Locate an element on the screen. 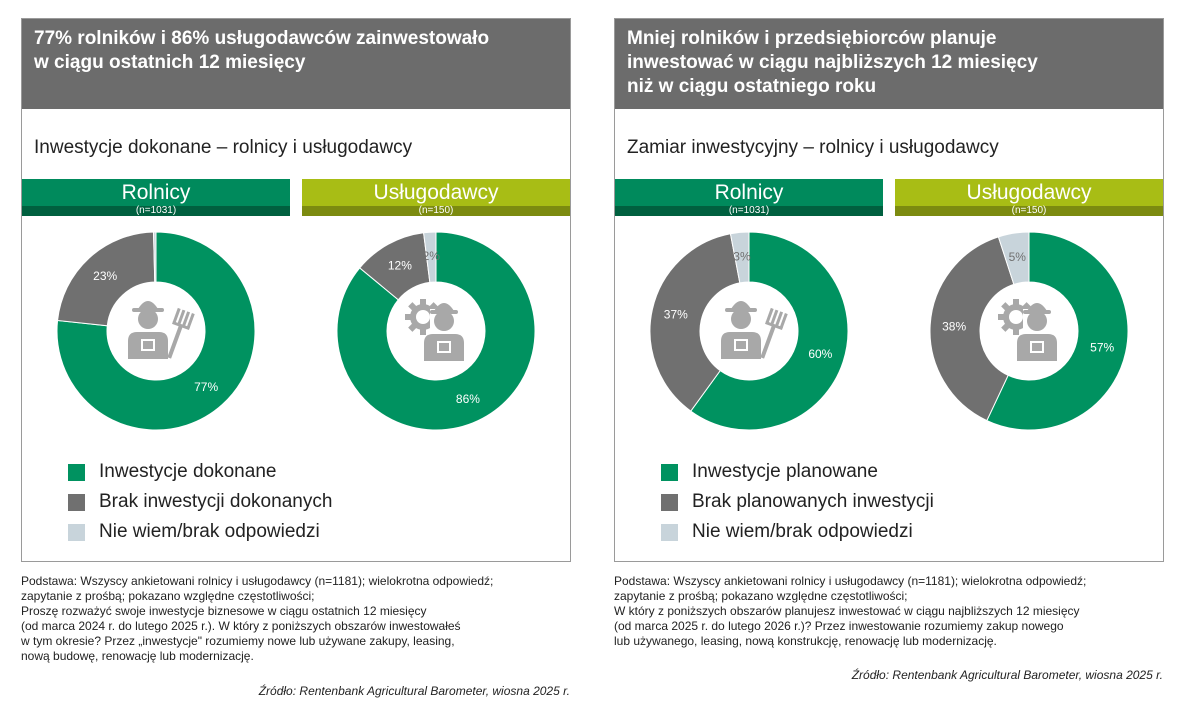 This screenshot has width=1180, height=719. legend-label: Brak planowanych inwestycji is located at coordinates (813, 501).